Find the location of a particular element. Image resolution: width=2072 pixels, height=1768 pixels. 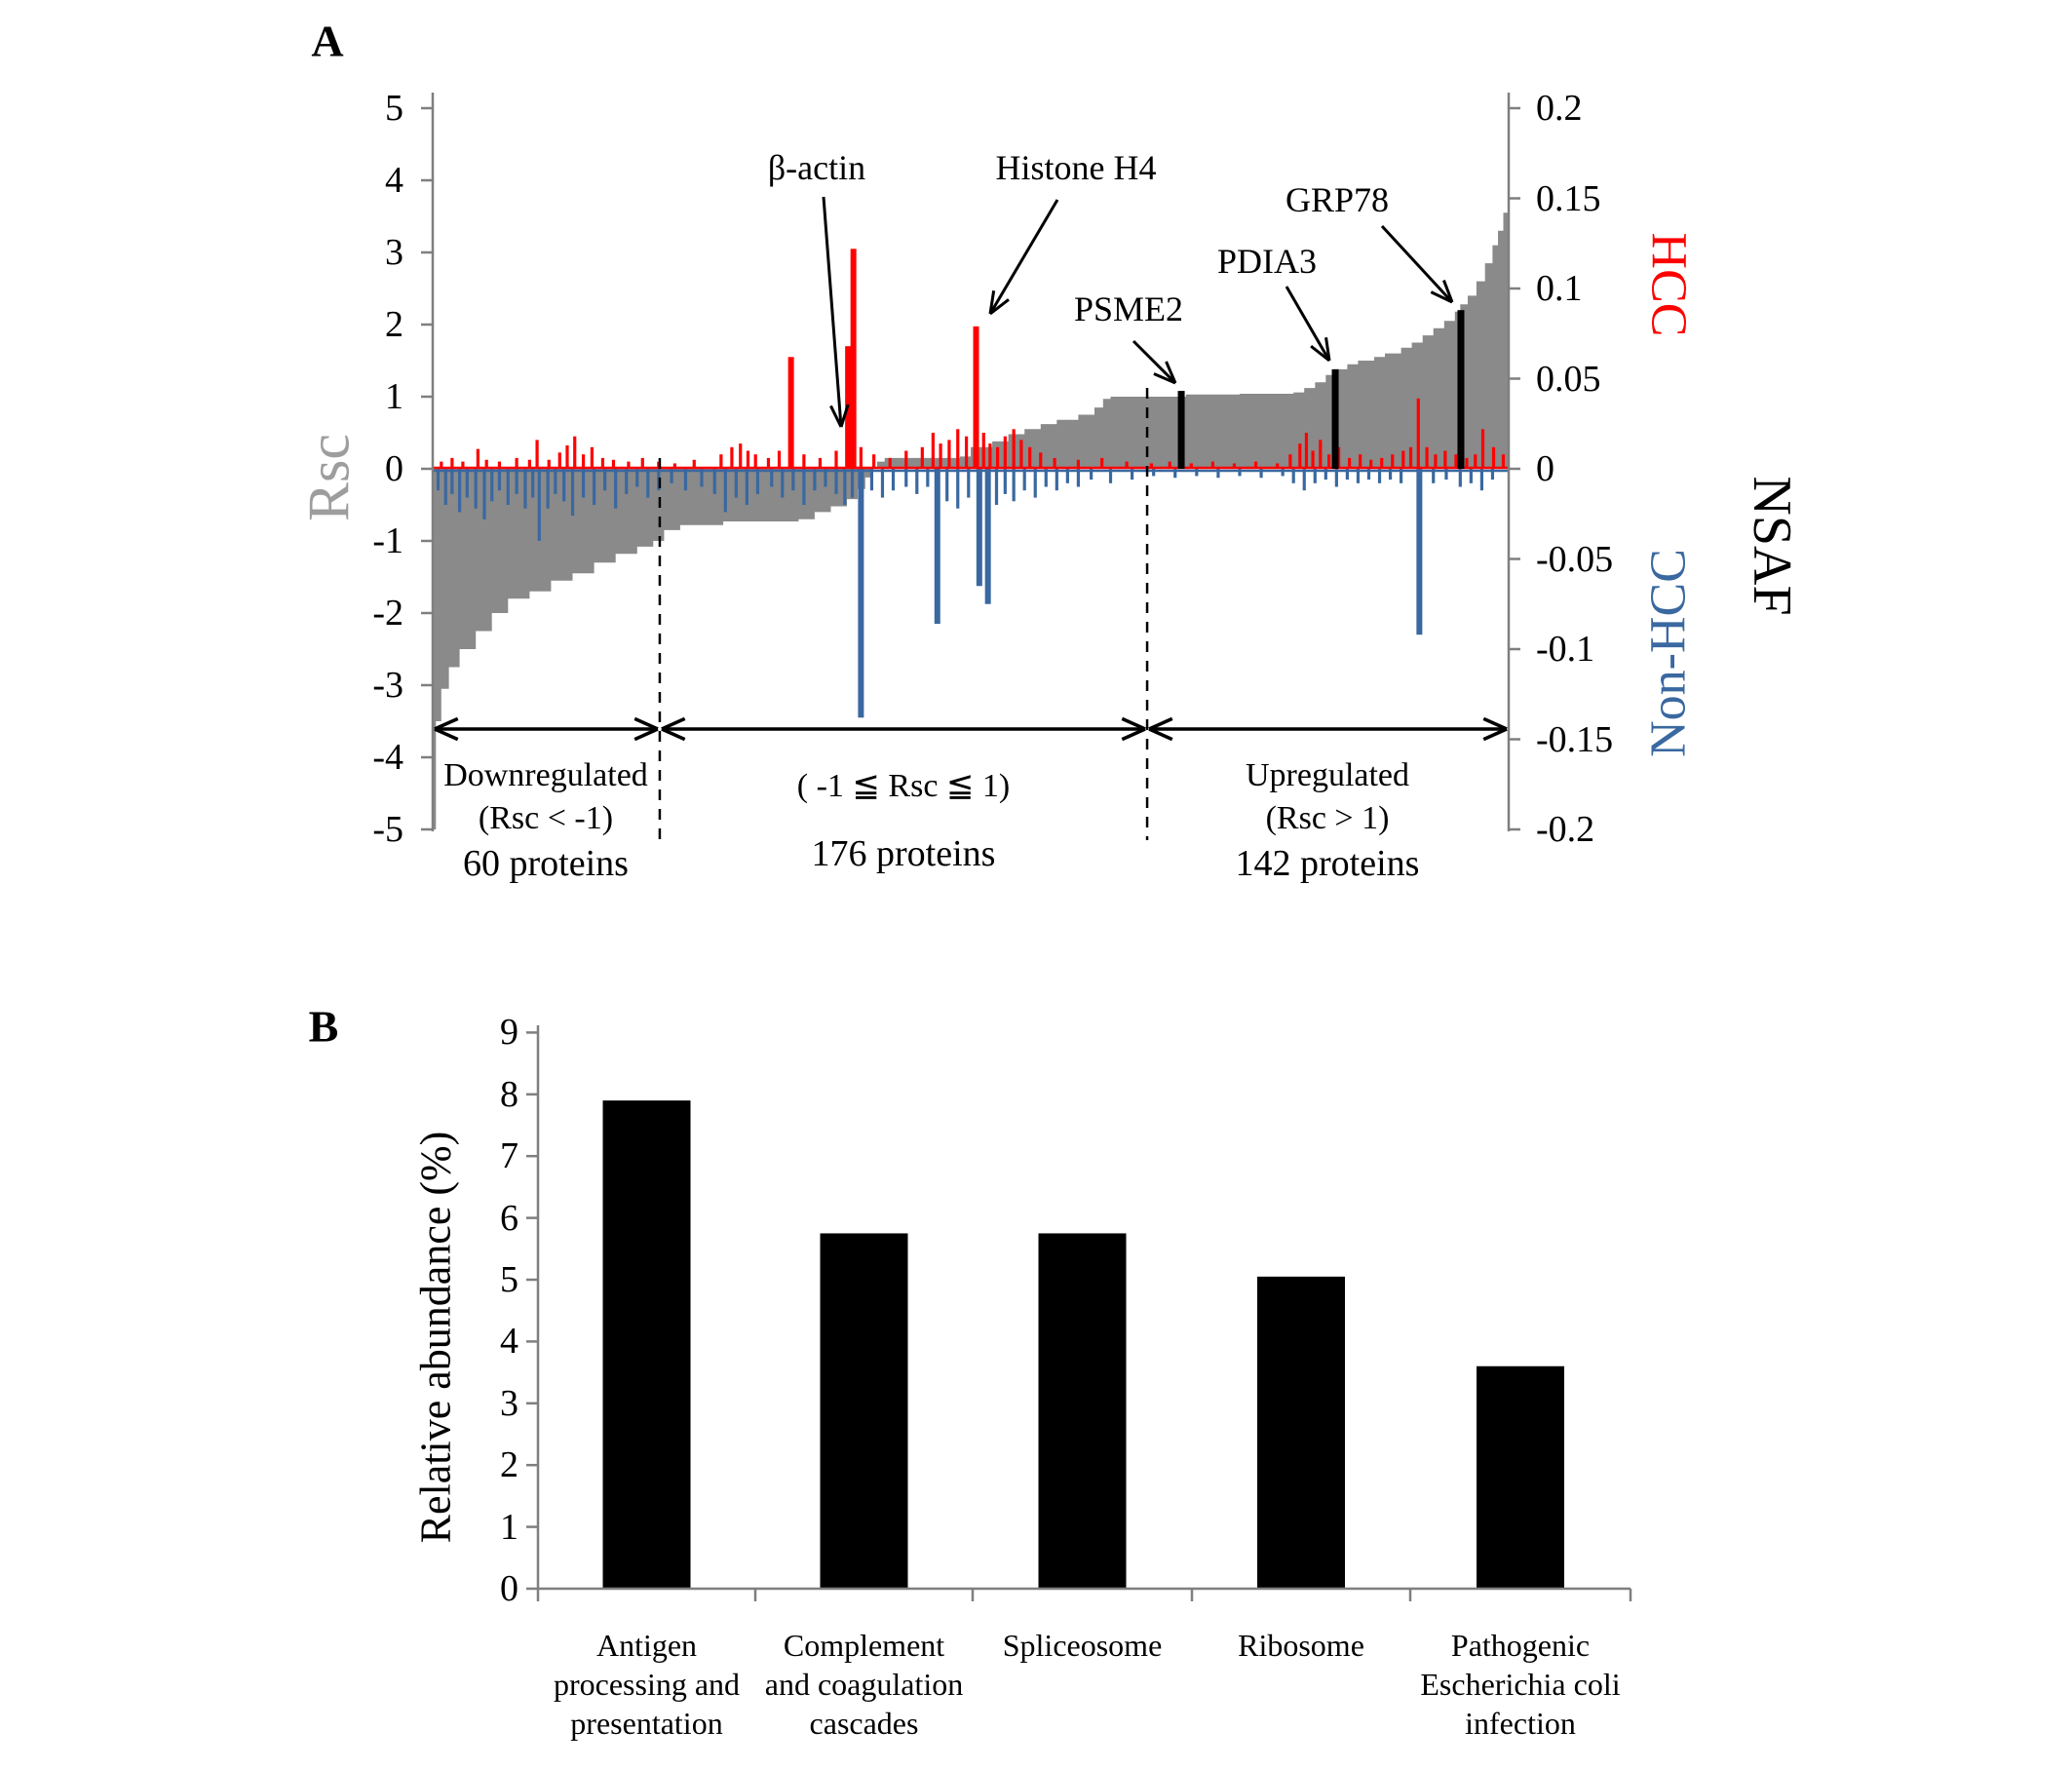

b-y-tick-label: 9 is located at coordinates (509, 1033).